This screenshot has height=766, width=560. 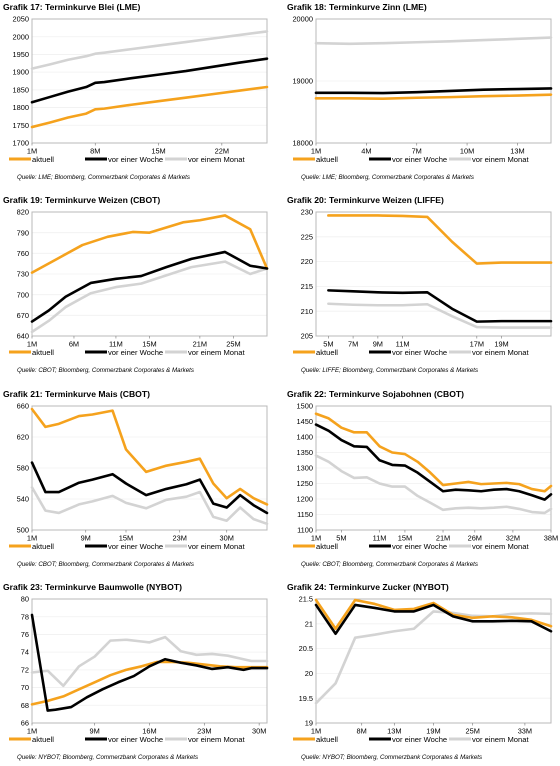 What do you see at coordinates (305, 514) in the screenshot?
I see `y-tick-label: 1150` at bounding box center [305, 514].